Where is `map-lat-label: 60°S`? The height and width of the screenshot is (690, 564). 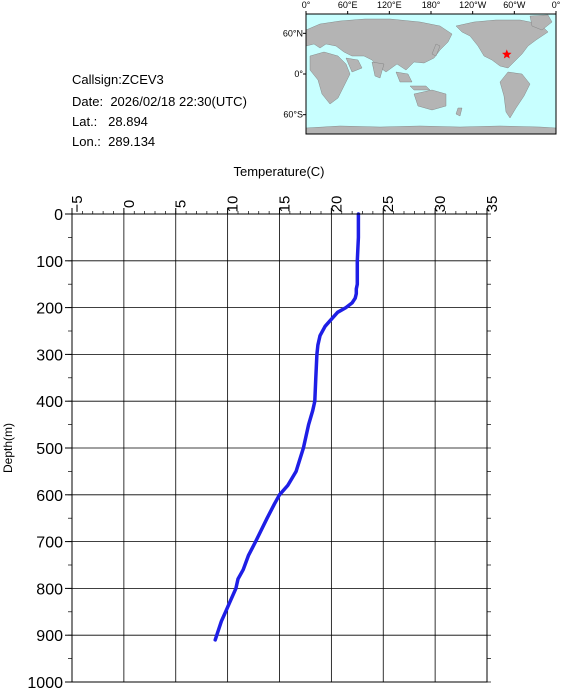 map-lat-label: 60°S is located at coordinates (293, 115).